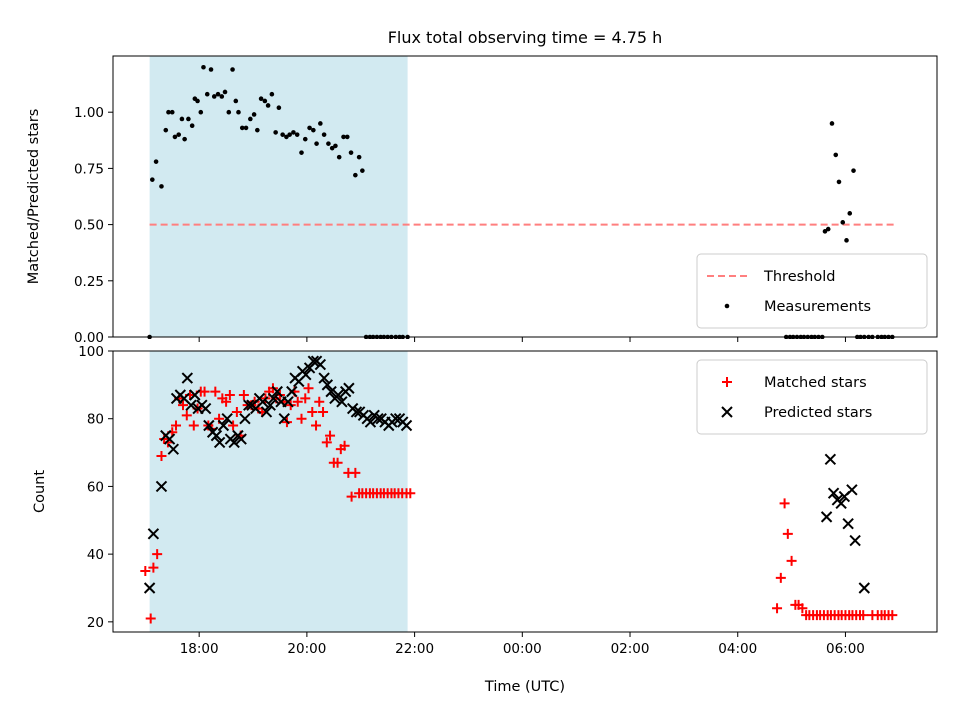 The height and width of the screenshot is (720, 960). I want to click on y-axis-label: Matched/Predicted stars, so click(34, 197).